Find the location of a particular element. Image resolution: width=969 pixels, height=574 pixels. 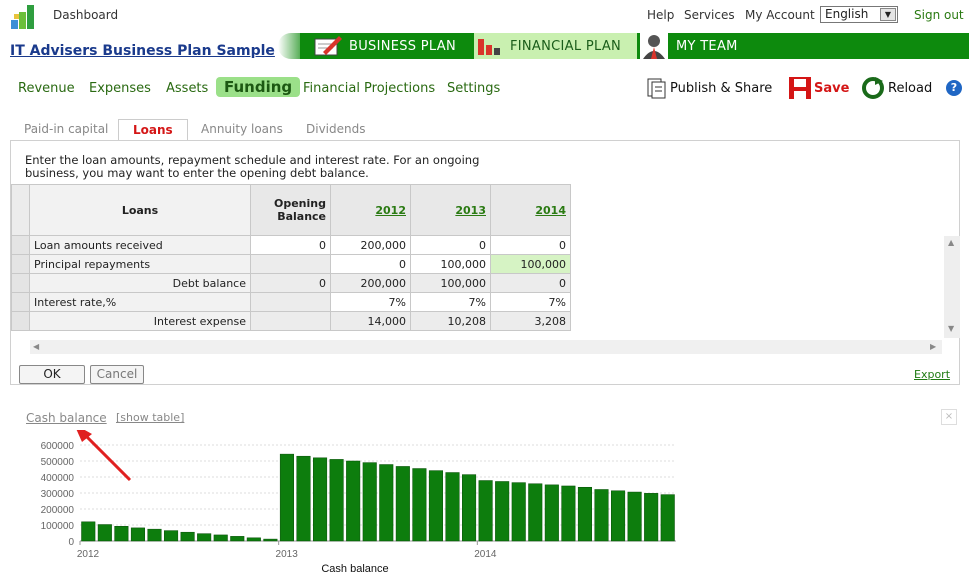

menu-assets: Assets is located at coordinates (187, 88).